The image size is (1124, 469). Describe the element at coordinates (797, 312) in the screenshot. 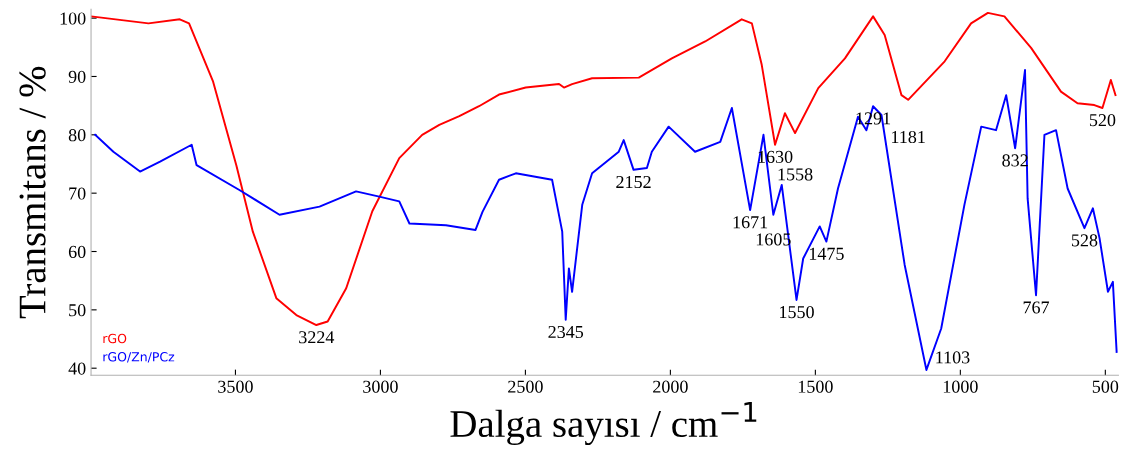

I see `annotation: 1550` at that location.